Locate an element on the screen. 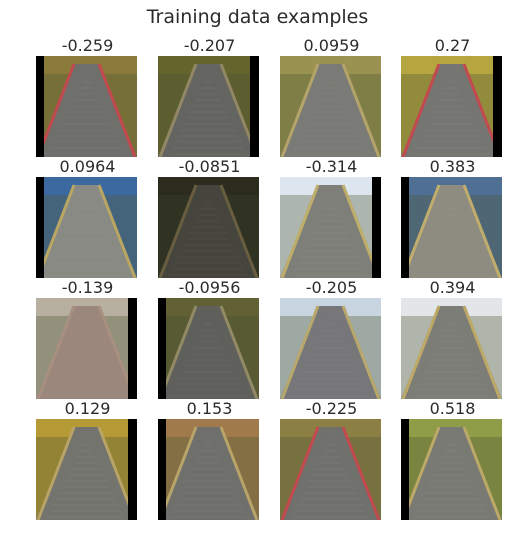  grid-cell: 0.27 is located at coordinates (452, 96).